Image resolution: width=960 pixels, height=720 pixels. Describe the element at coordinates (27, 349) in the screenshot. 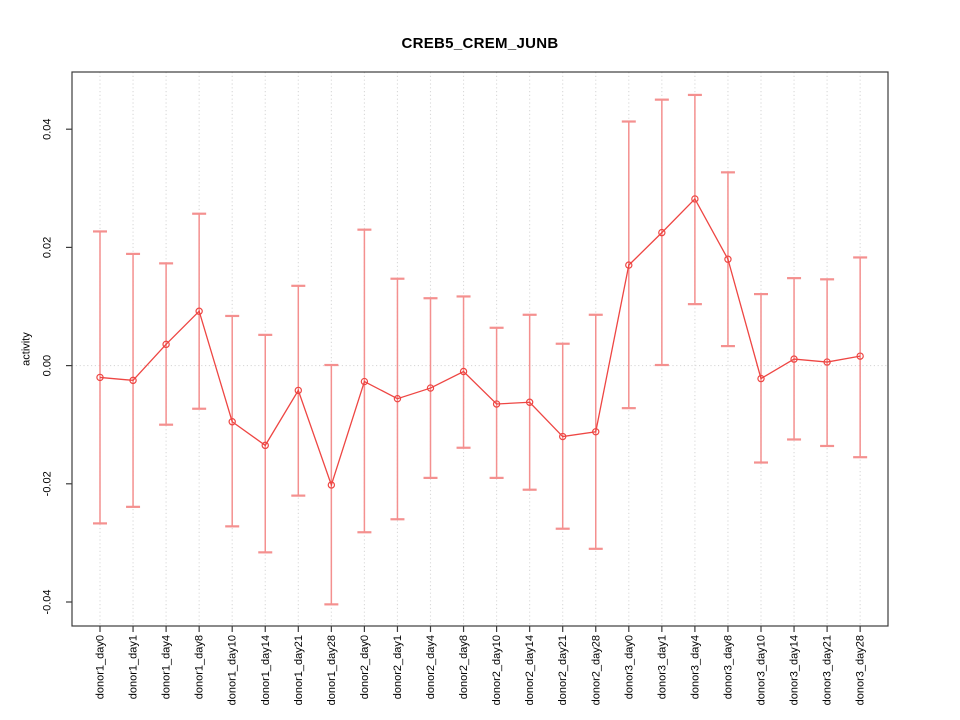

I see `y-axis-label: activity` at that location.